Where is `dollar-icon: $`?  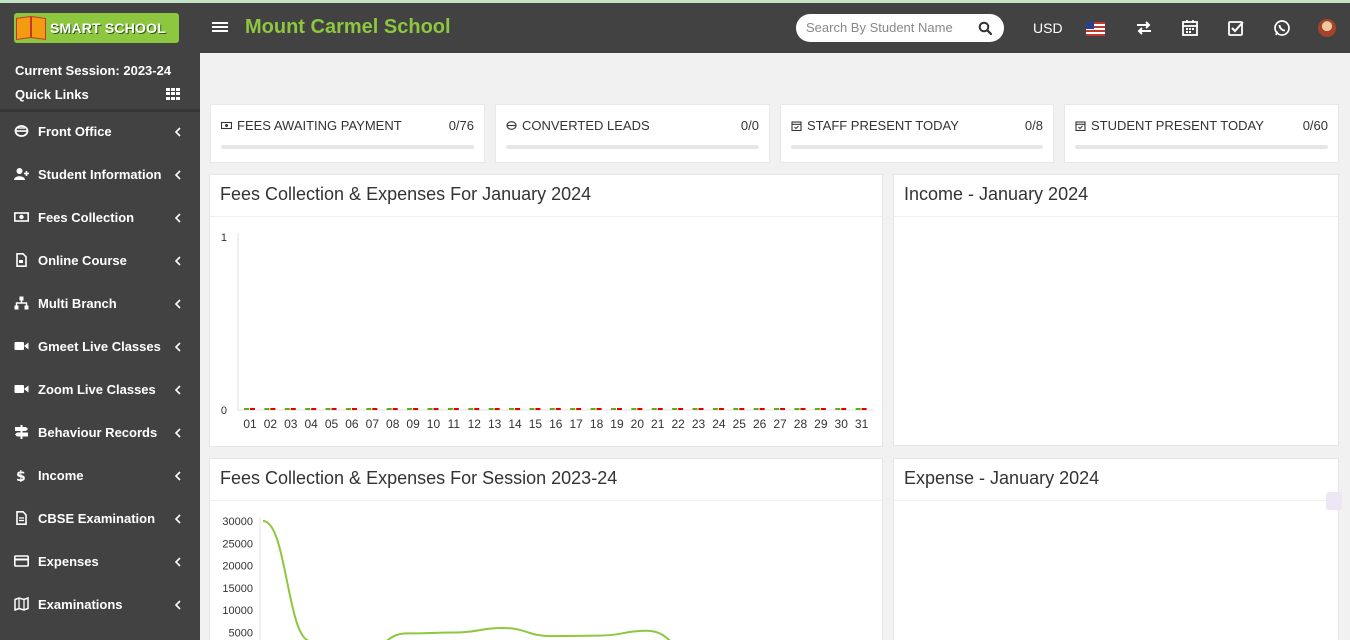 dollar-icon: $ is located at coordinates (21, 475).